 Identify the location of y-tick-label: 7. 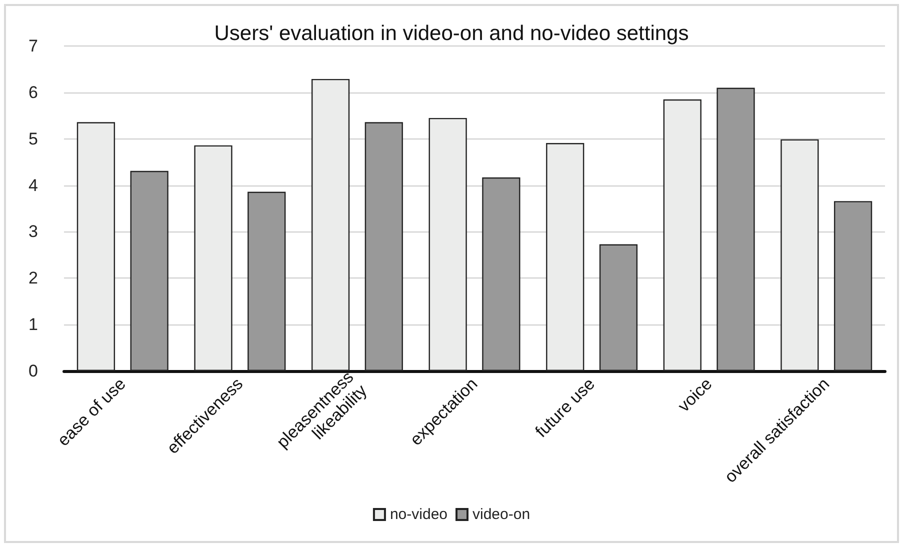
(33, 46).